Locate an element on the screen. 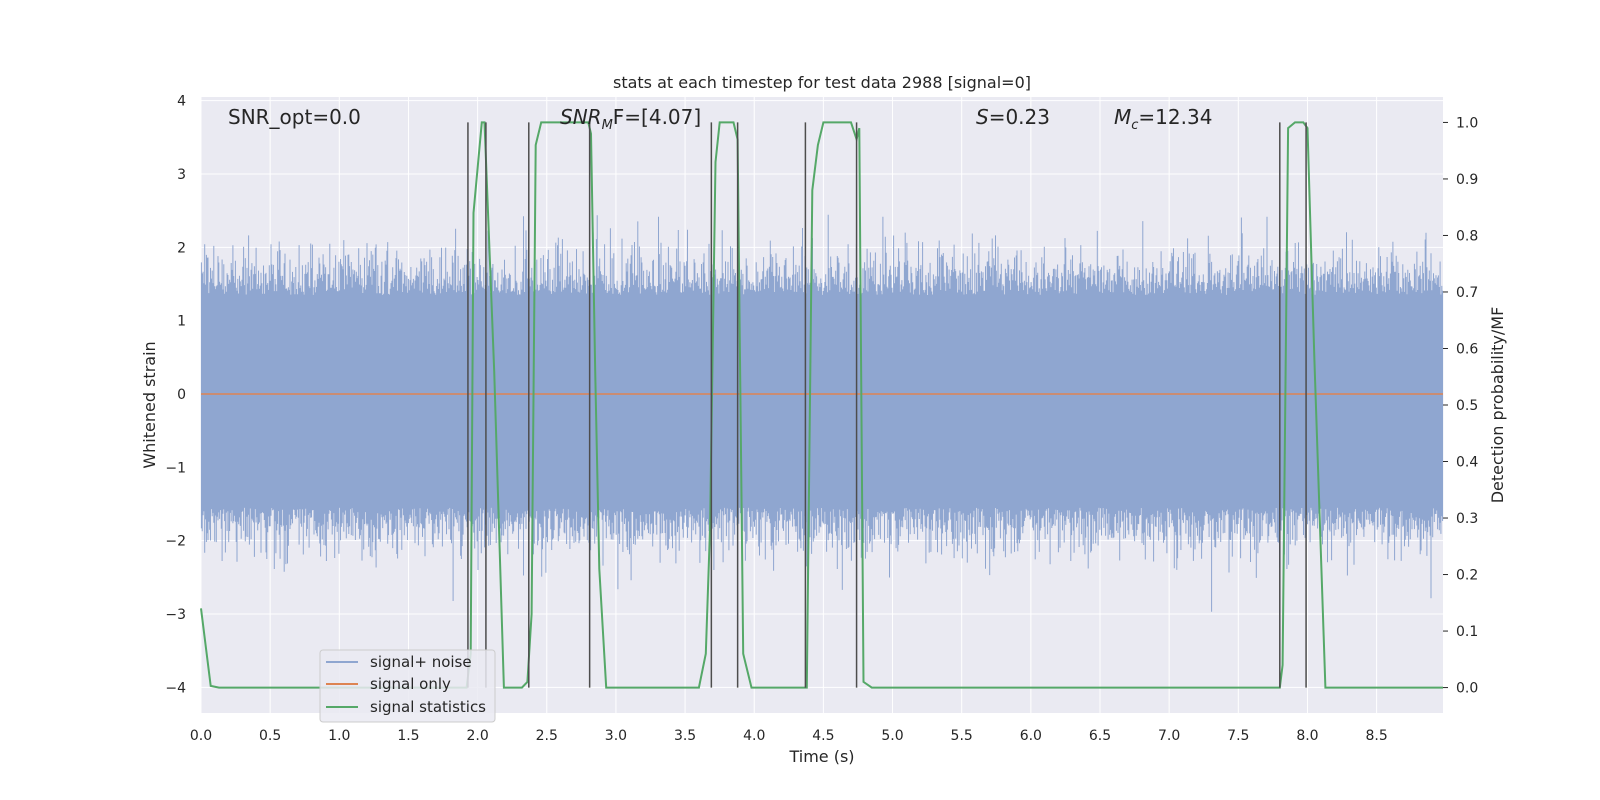  y-right-tick-label: 0.0 is located at coordinates (1467, 689).